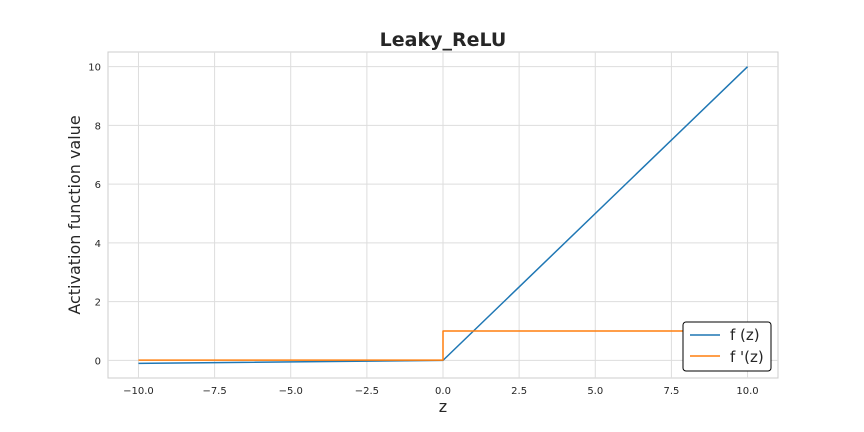 Image resolution: width=864 pixels, height=432 pixels. I want to click on x-tick-label: 10.0, so click(747, 391).